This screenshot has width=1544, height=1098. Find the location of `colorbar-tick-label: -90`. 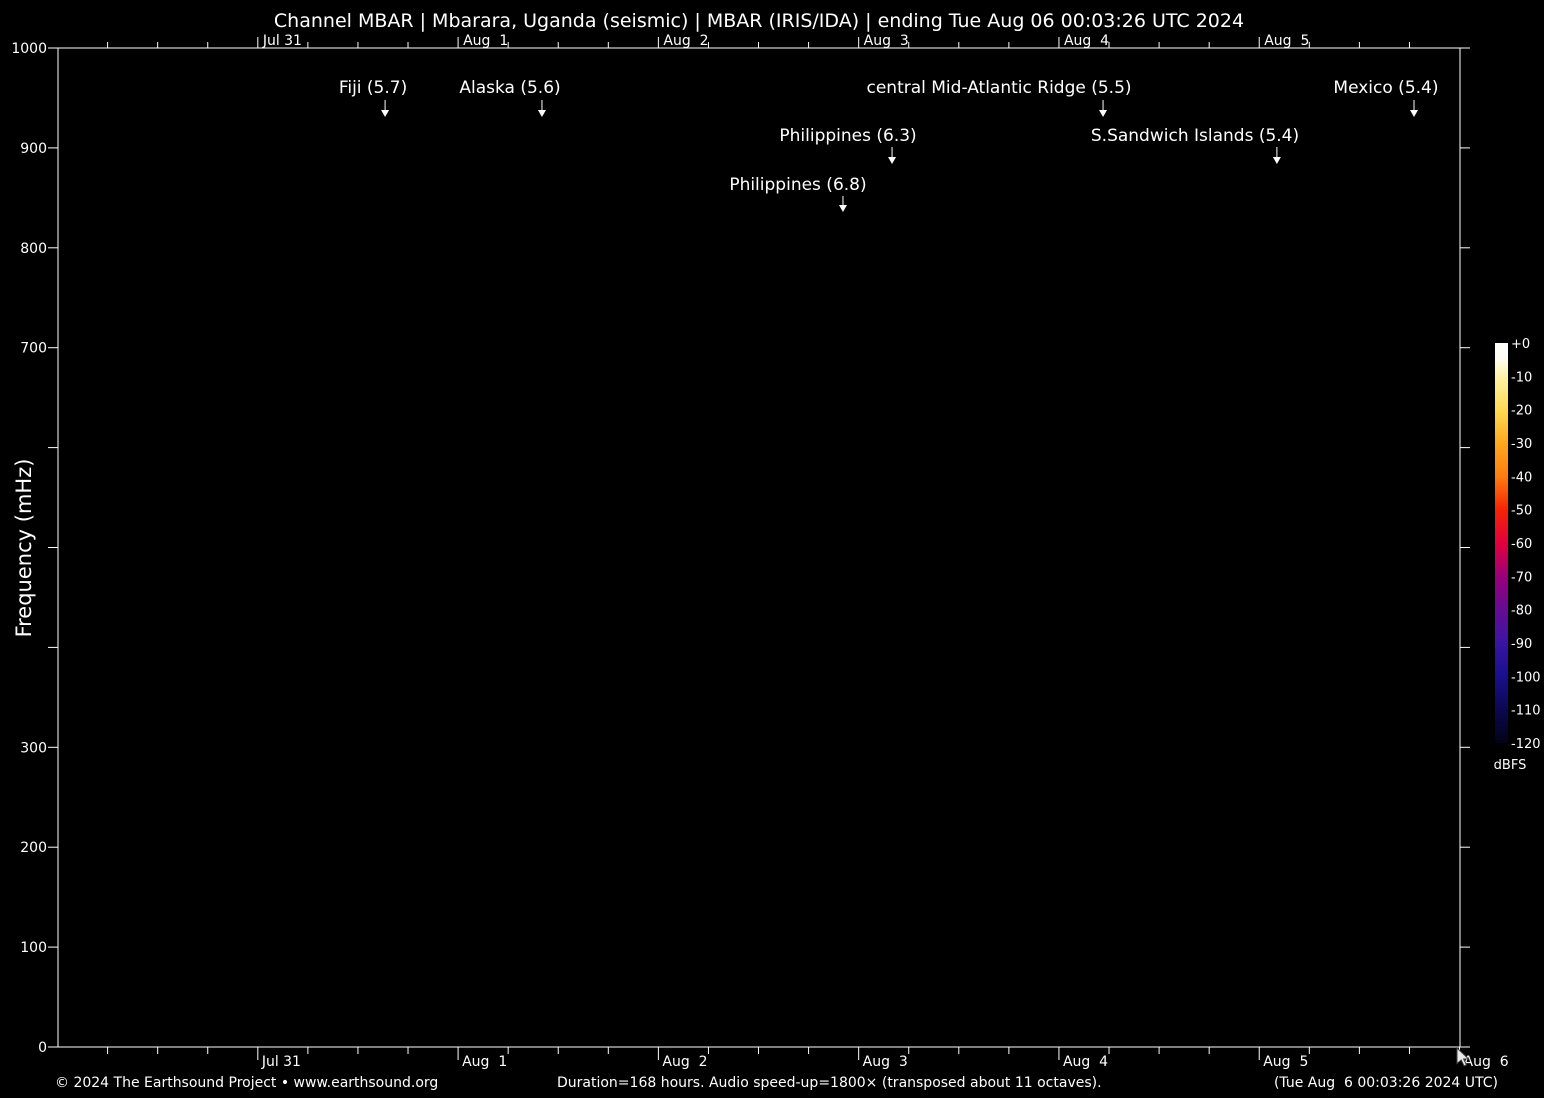

colorbar-tick-label: -90 is located at coordinates (1521, 644).